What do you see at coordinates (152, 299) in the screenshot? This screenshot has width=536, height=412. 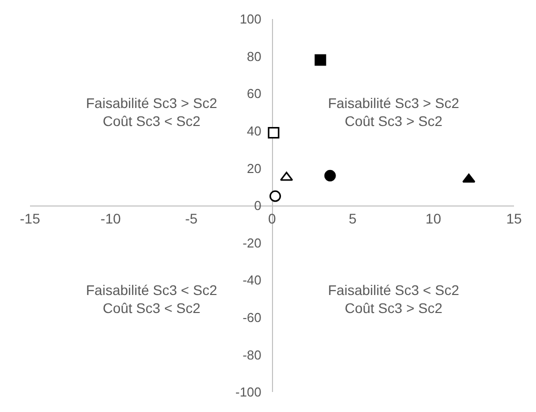 I see `annotation: Faisabilité Sc3 < Sc2 Coût Sc3 < Sc2` at bounding box center [152, 299].